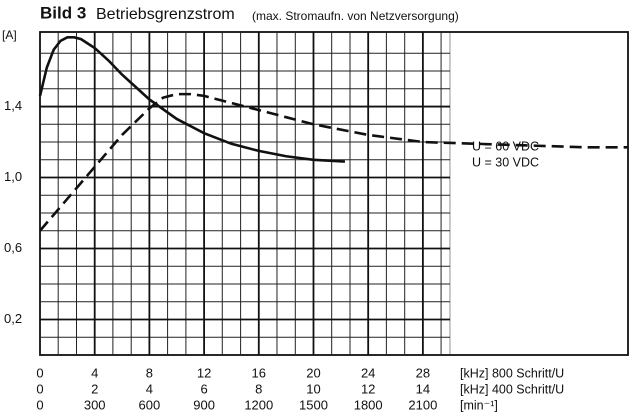 The height and width of the screenshot is (419, 638). I want to click on x2-tick-label: 2, so click(94, 388).